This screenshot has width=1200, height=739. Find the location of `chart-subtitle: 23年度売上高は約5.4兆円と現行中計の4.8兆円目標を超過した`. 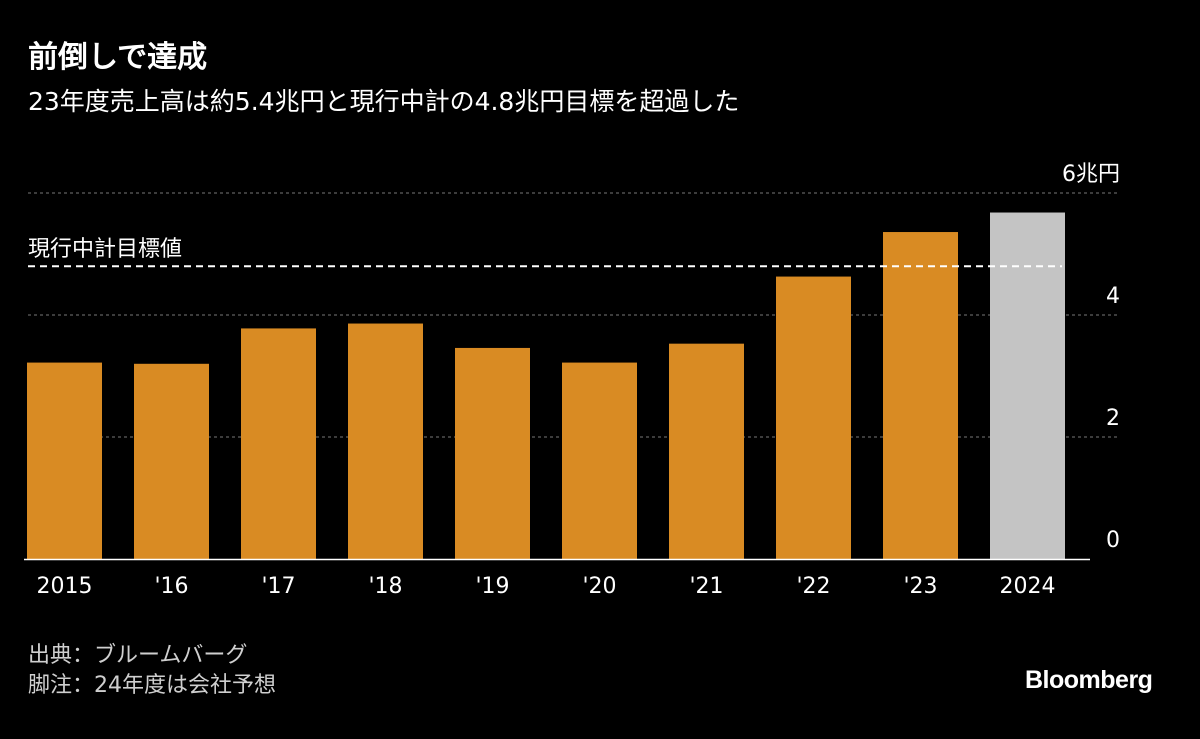

chart-subtitle: 23年度売上高は約5.4兆円と現行中計の4.8兆円目標を超過した is located at coordinates (384, 101).